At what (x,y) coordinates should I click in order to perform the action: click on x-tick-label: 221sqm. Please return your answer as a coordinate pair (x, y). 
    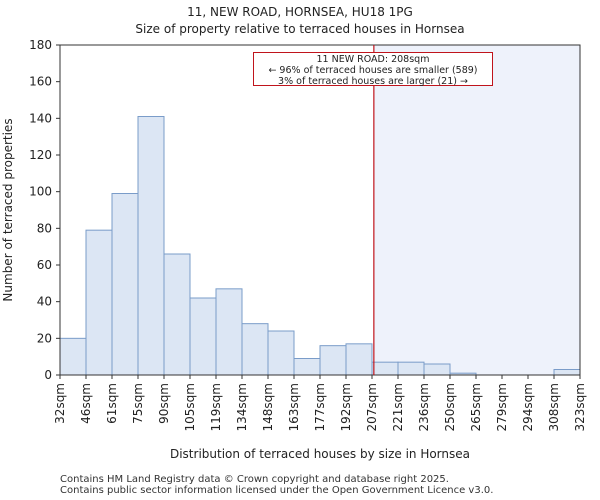
    Looking at the image, I should click on (398, 407).